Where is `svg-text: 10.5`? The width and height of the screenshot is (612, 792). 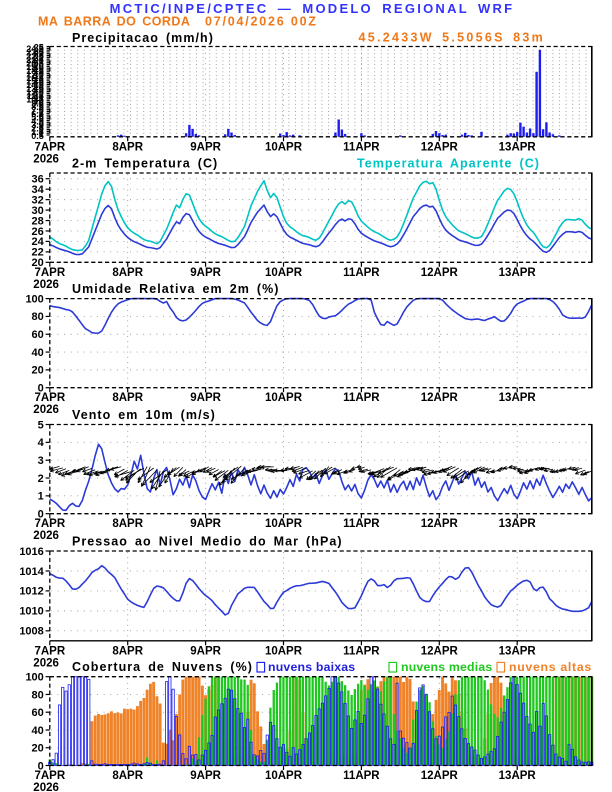 svg-text: 10.5 is located at coordinates (35, 100).